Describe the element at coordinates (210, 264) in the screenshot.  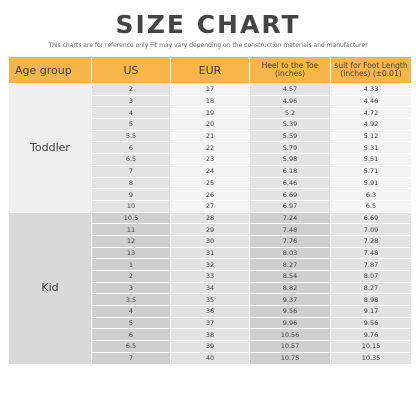
I see `eur-cell: 32` at that location.